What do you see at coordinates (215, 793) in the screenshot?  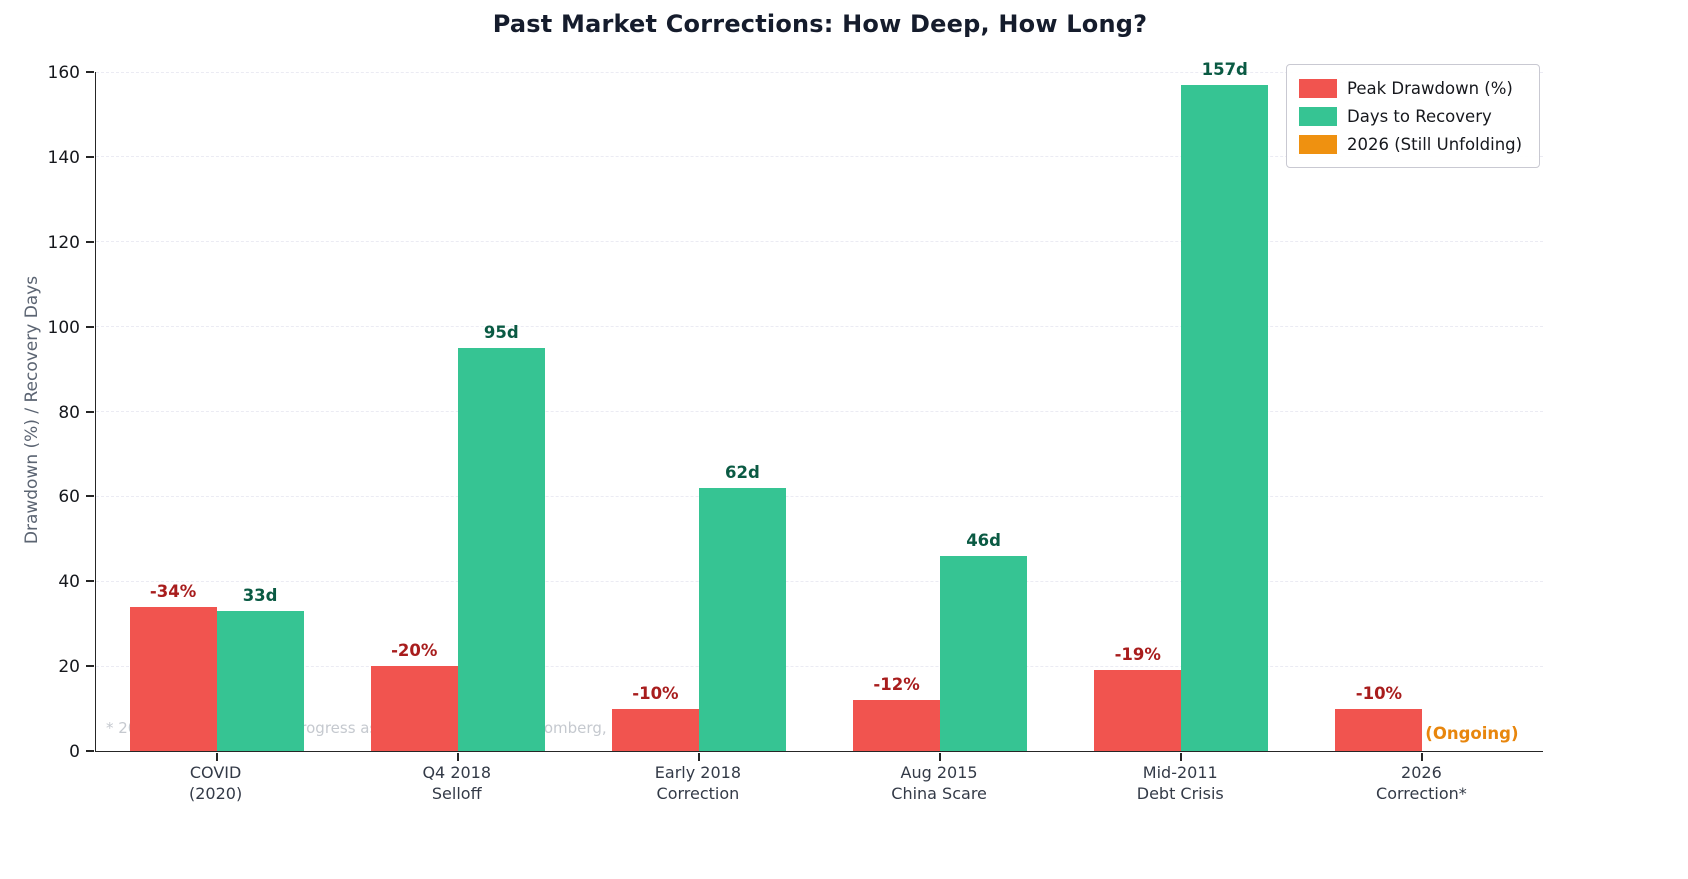 I see `x-tick-label-line: (2020)` at bounding box center [215, 793].